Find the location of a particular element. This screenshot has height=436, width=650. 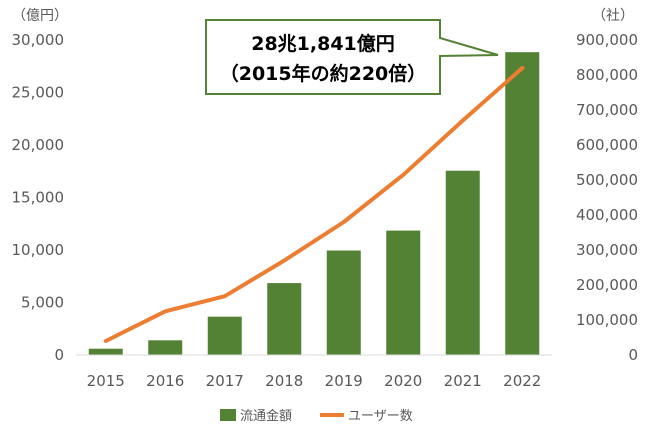

left-tick-label: 25,000 is located at coordinates (38, 93).